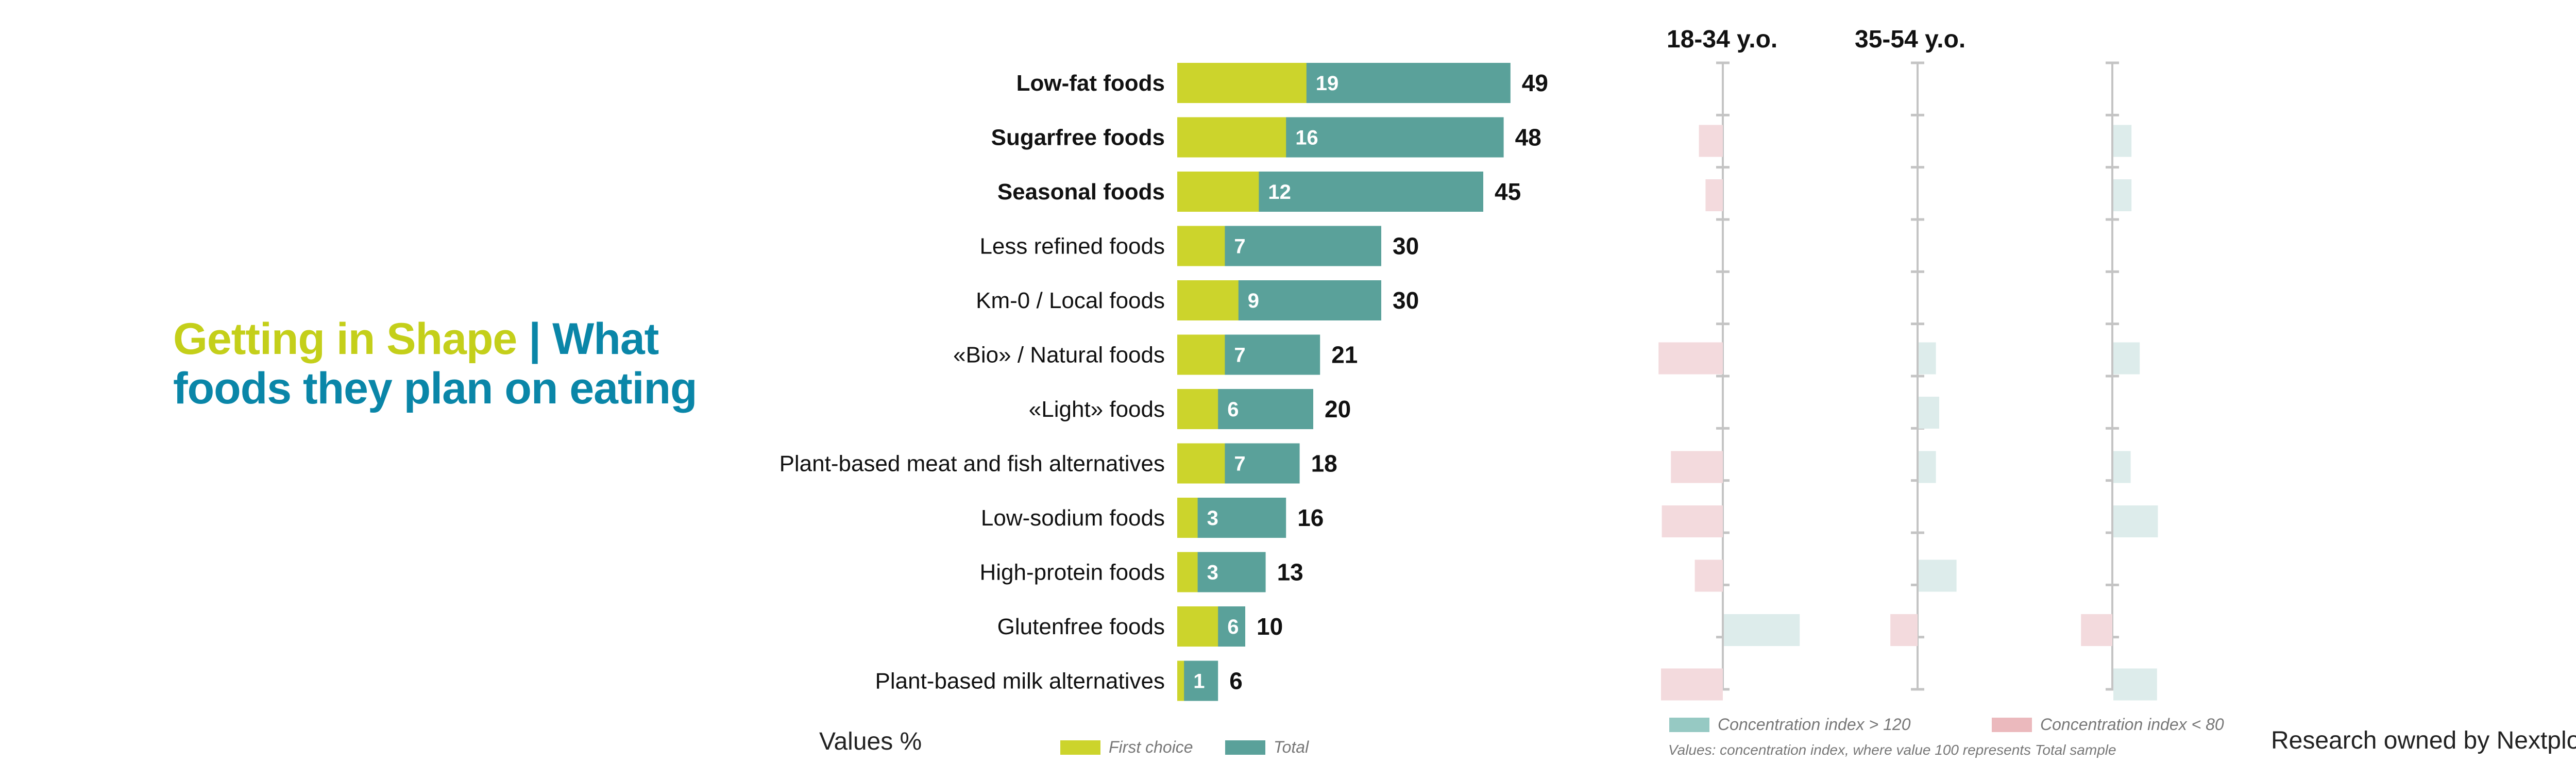 This screenshot has width=2576, height=780. What do you see at coordinates (1310, 517) in the screenshot?
I see `total-value-label: 16` at bounding box center [1310, 517].